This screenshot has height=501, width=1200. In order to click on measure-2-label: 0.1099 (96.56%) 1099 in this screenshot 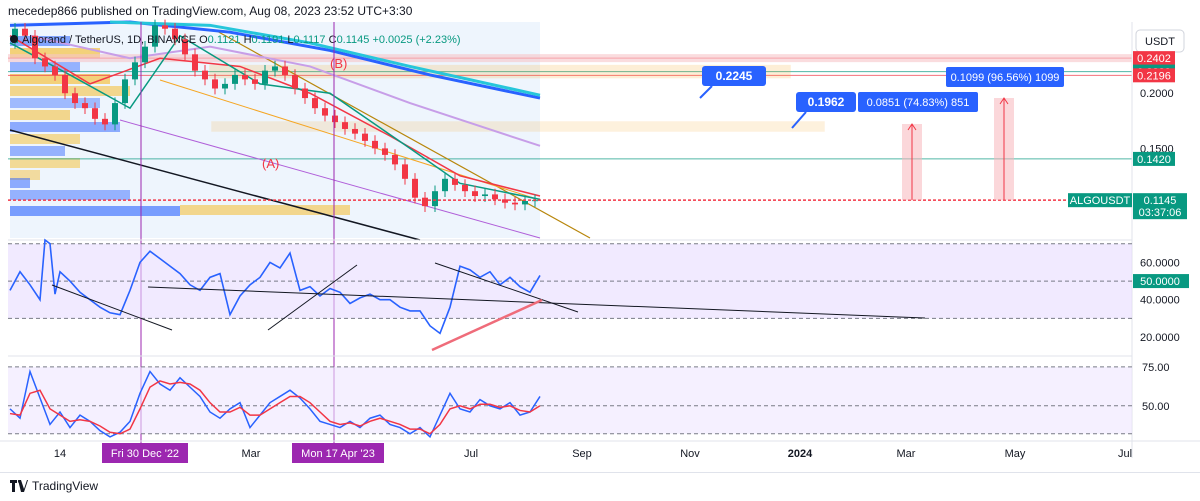, I will do `click(1005, 78)`.